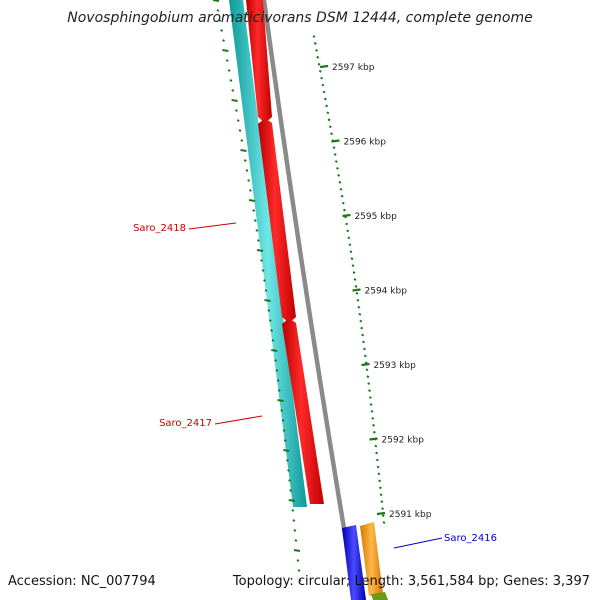 This screenshot has height=600, width=600. I want to click on outer-tick-marks, so click(349, 279).